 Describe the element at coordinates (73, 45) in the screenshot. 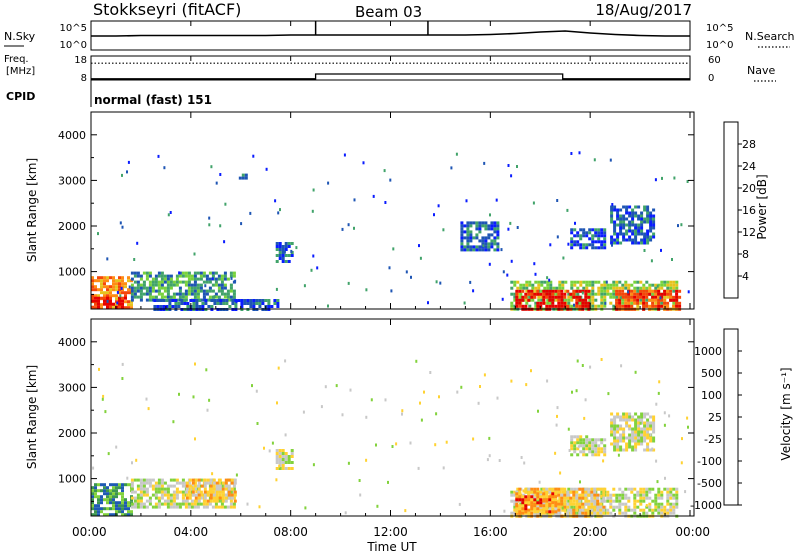

I see `nsky-tick-bottom: 10^0` at that location.